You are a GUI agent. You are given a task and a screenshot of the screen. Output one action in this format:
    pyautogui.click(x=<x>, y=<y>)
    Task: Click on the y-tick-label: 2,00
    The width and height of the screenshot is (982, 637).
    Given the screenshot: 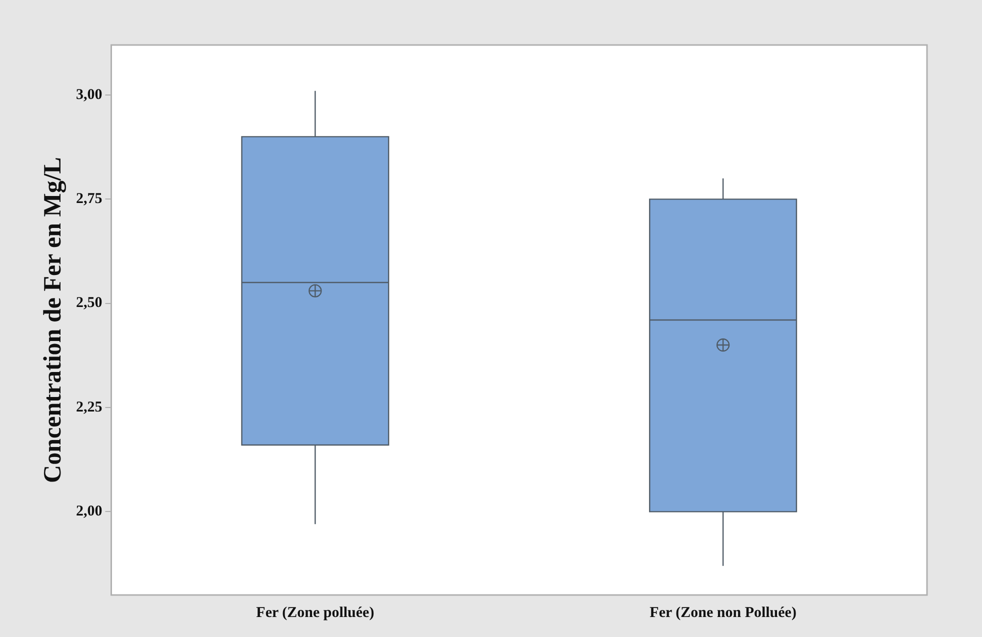 What is the action you would take?
    pyautogui.click(x=89, y=512)
    